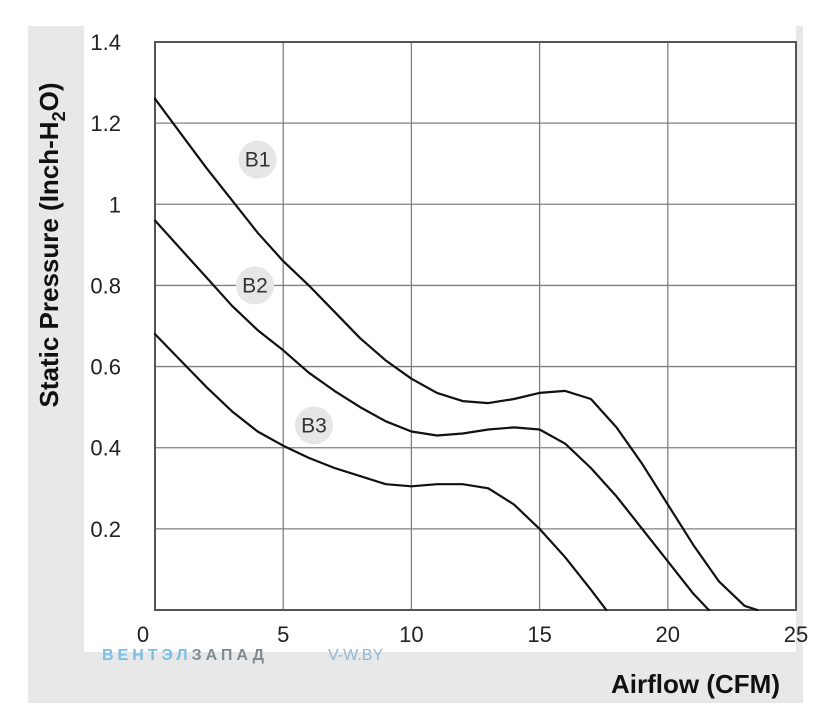 This screenshot has height=726, width=833. What do you see at coordinates (355, 655) in the screenshot?
I see `watermark-site: V-W.BY` at bounding box center [355, 655].